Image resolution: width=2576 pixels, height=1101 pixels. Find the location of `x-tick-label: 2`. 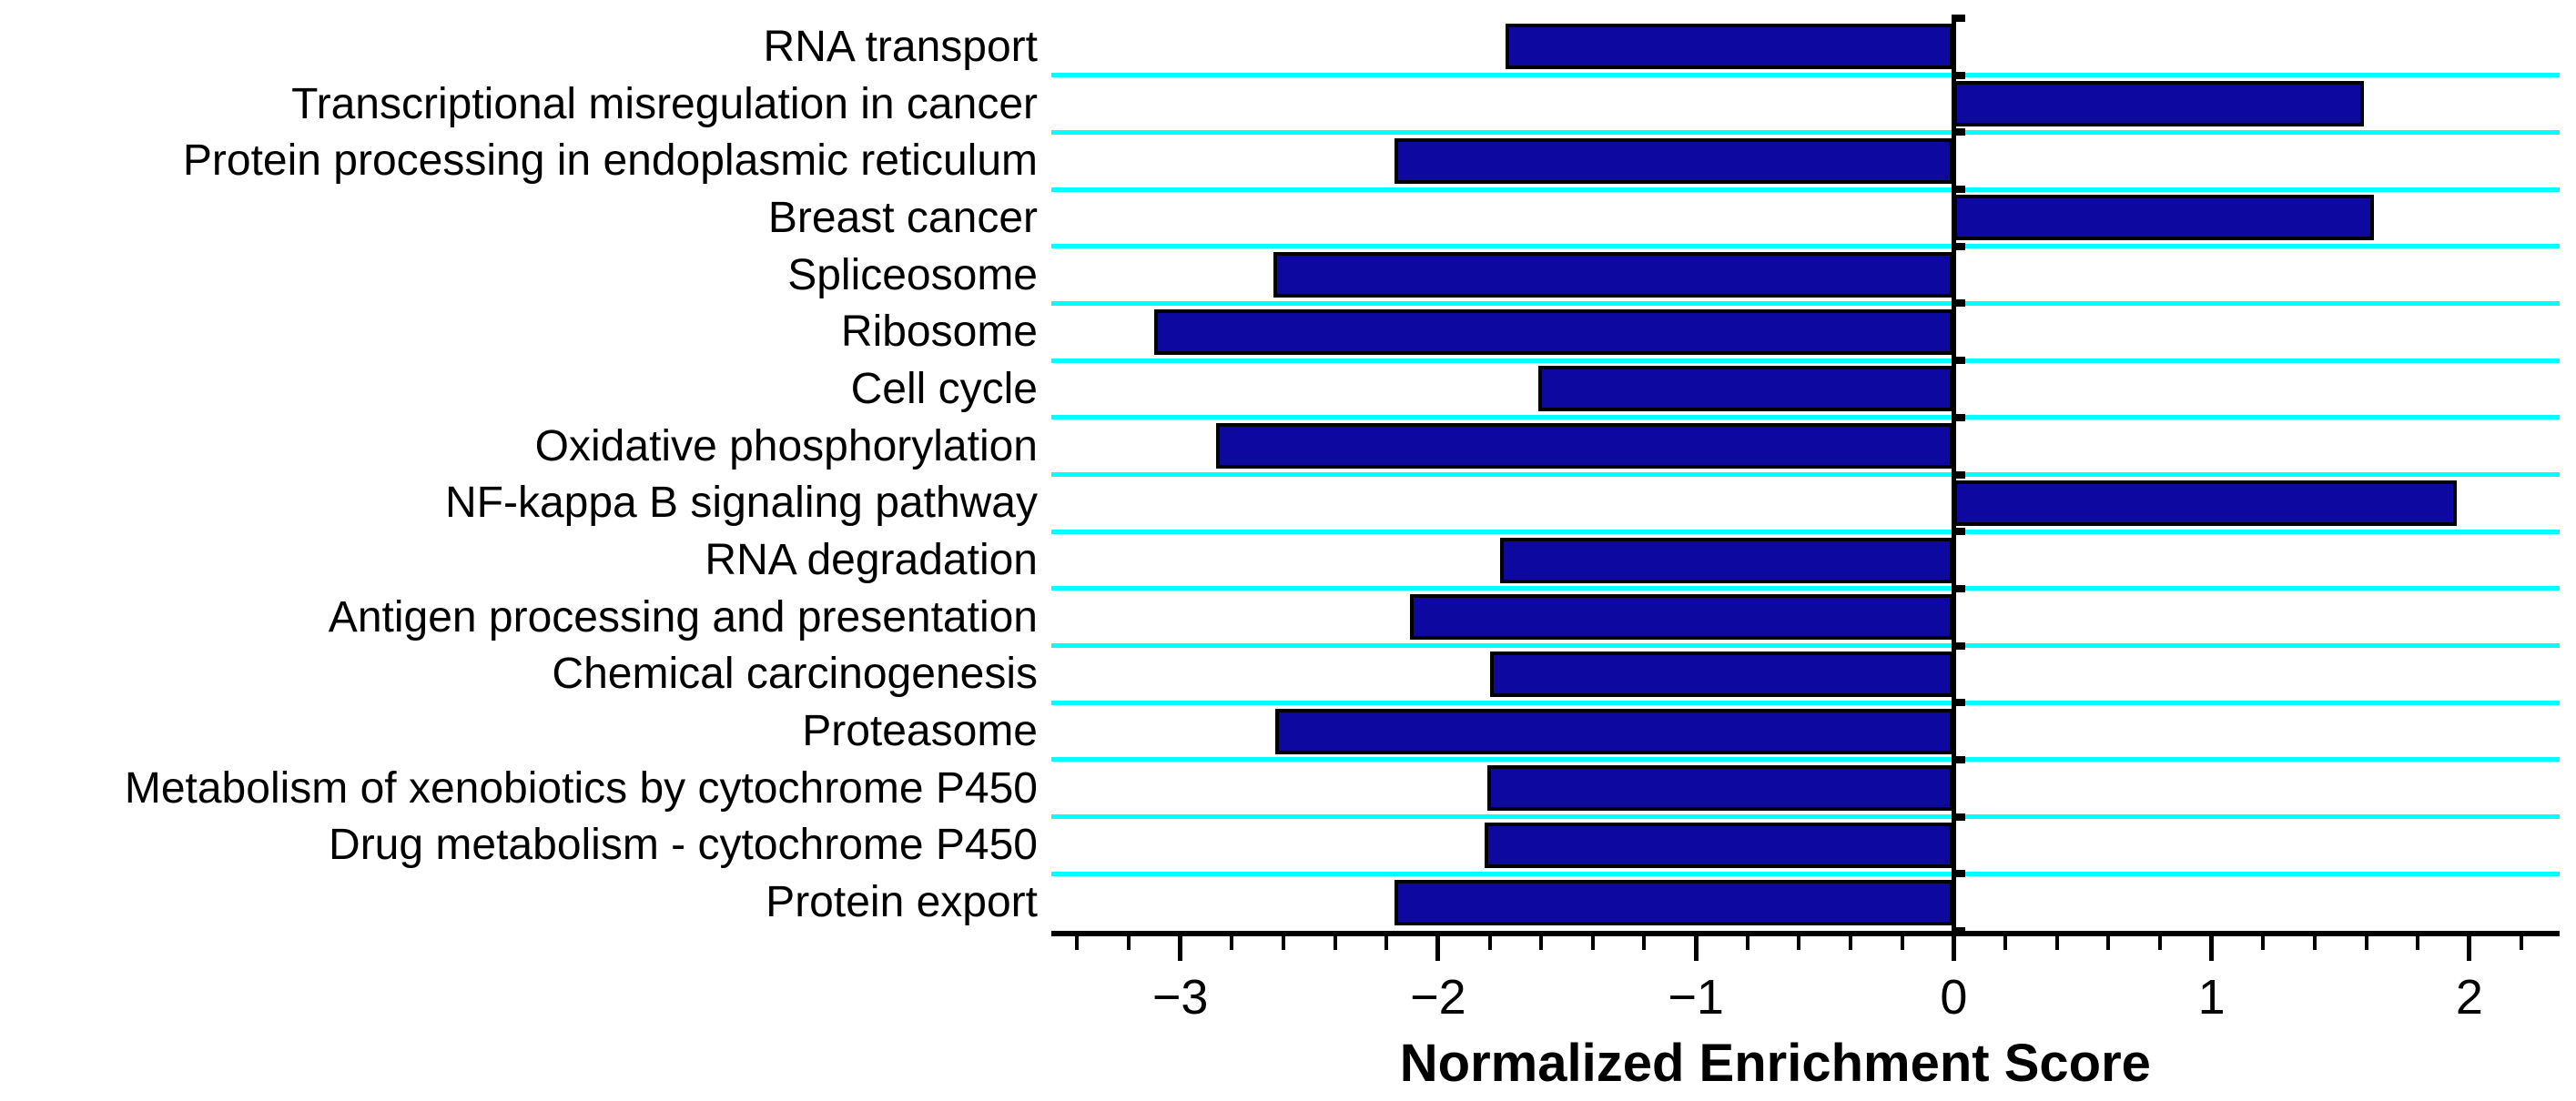

x-tick-label: 2 is located at coordinates (2469, 997).